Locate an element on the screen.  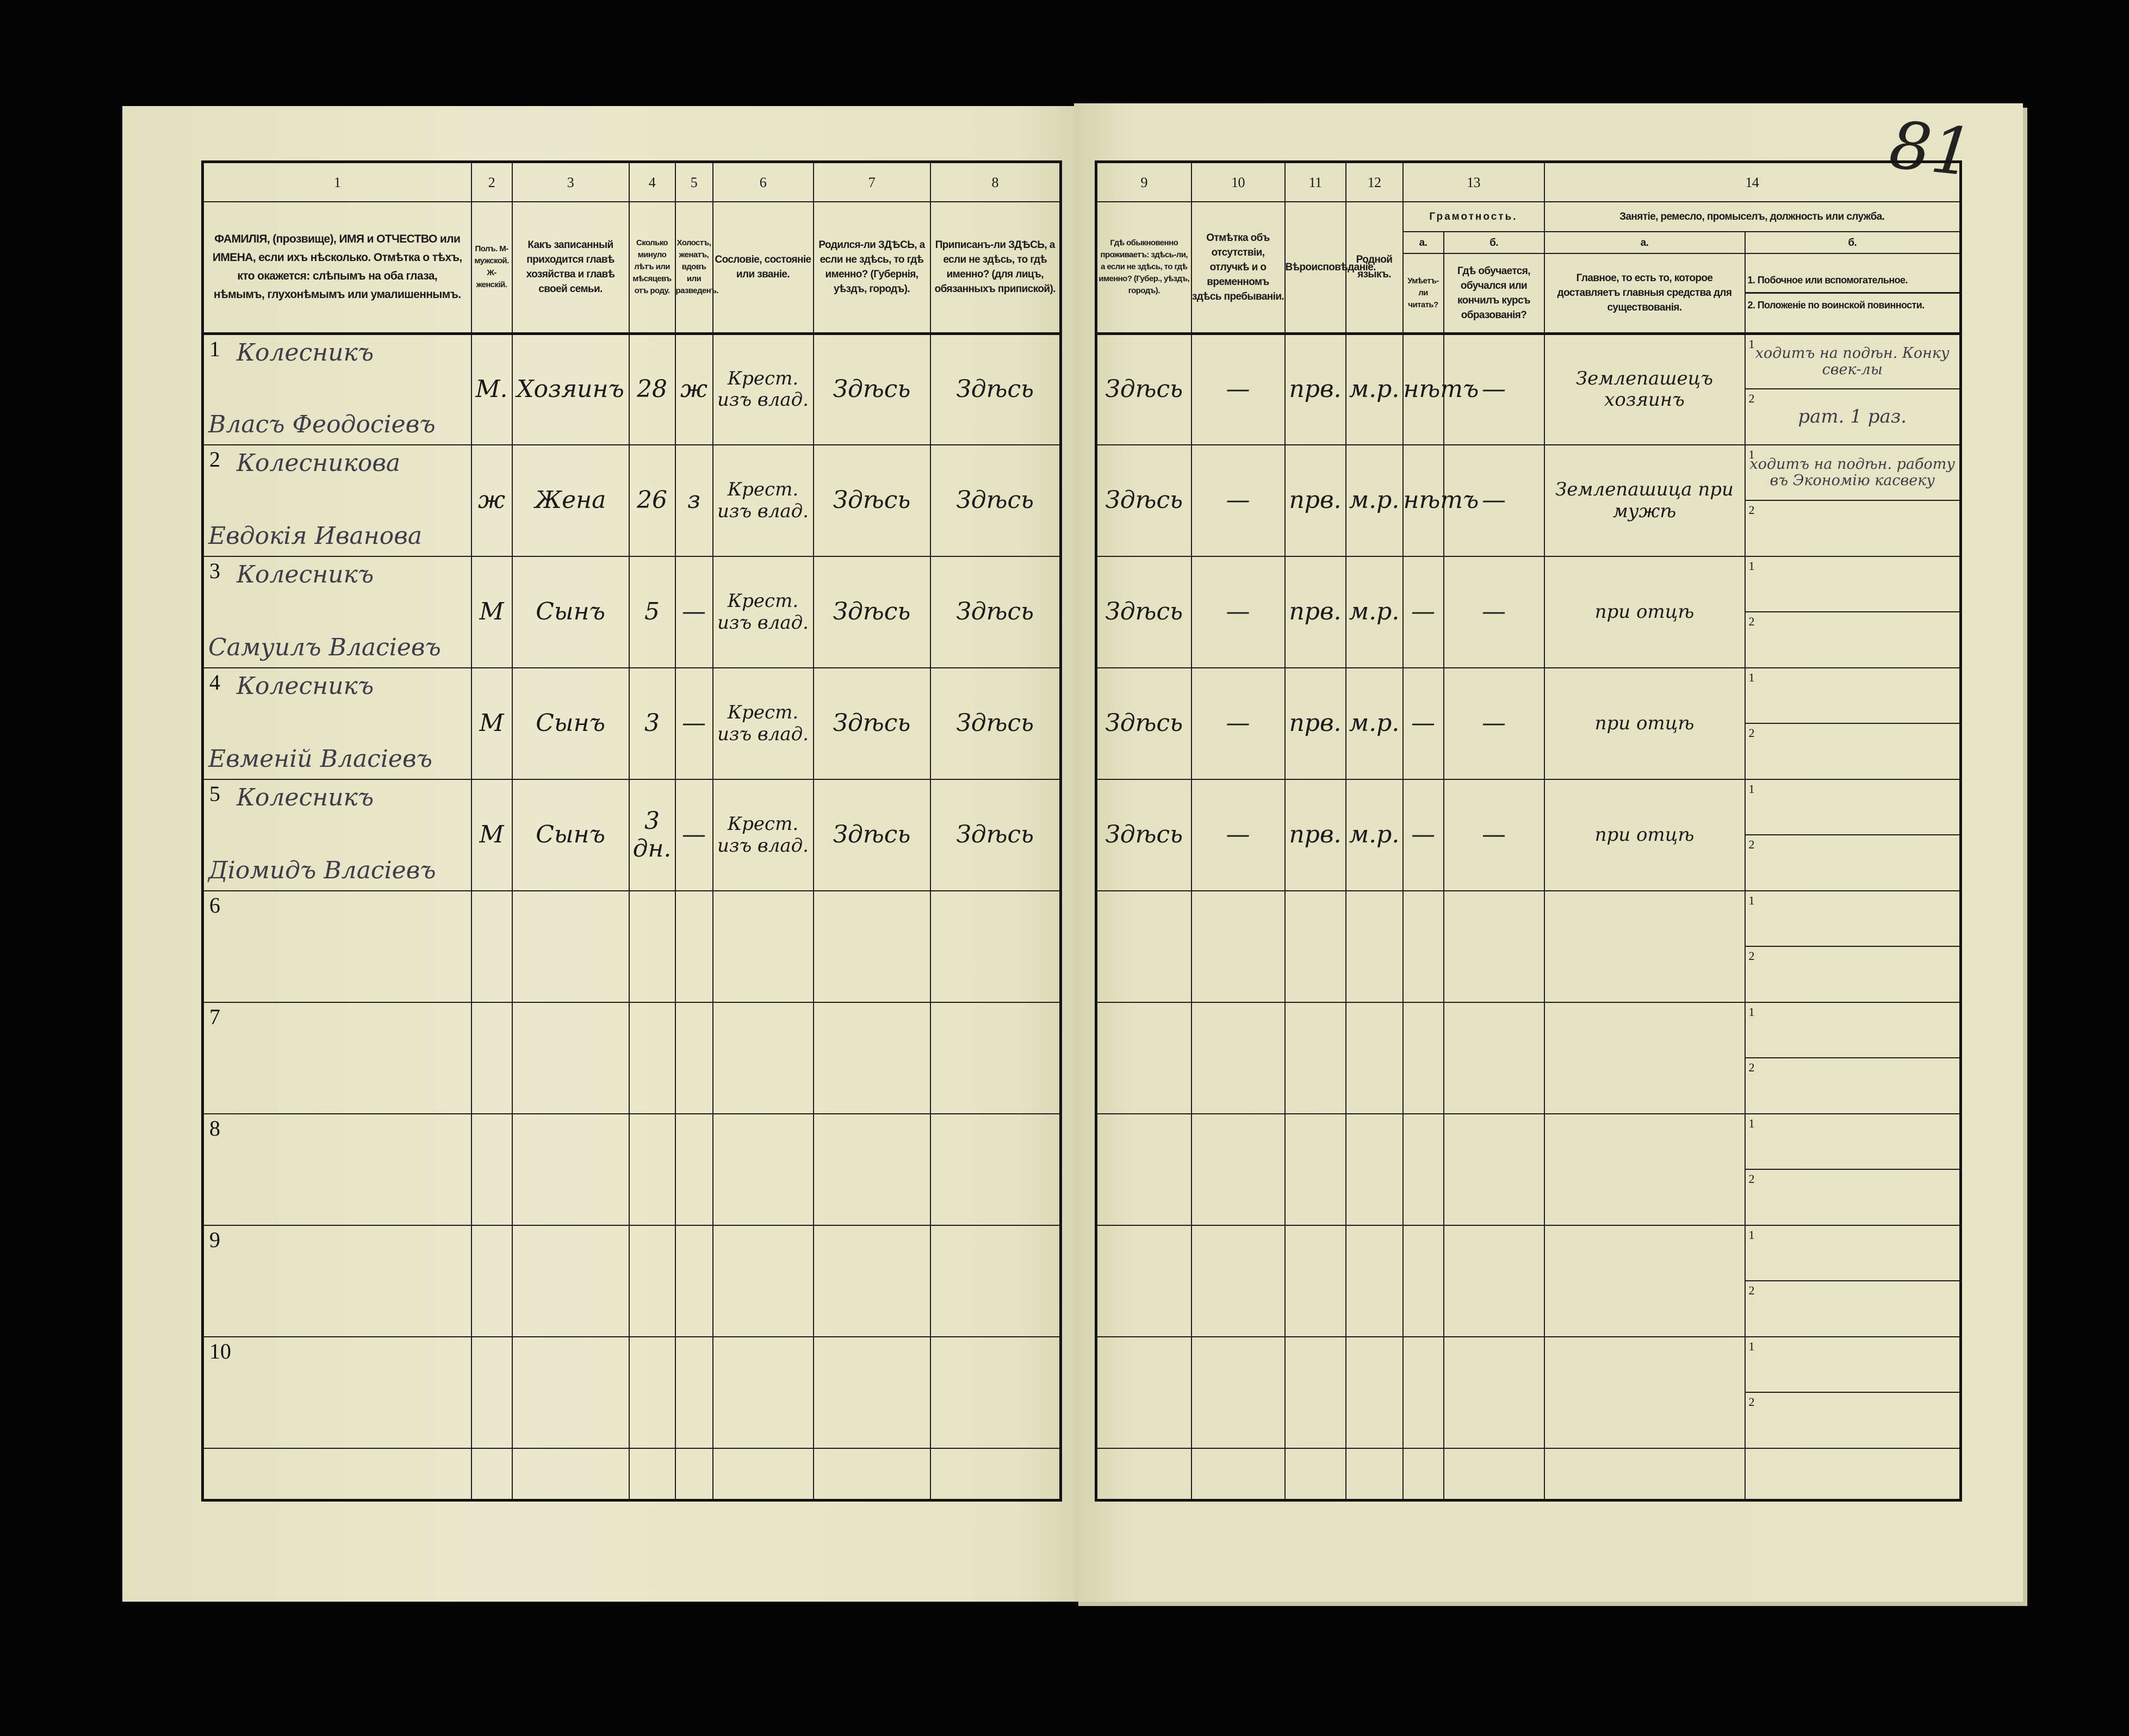
col-11-number: 11 is located at coordinates (1315, 181).